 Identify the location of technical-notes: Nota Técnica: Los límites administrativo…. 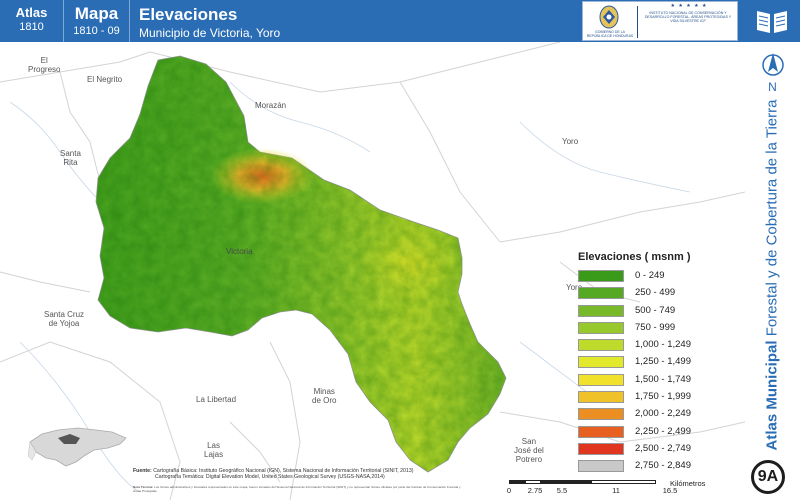
(300, 489).